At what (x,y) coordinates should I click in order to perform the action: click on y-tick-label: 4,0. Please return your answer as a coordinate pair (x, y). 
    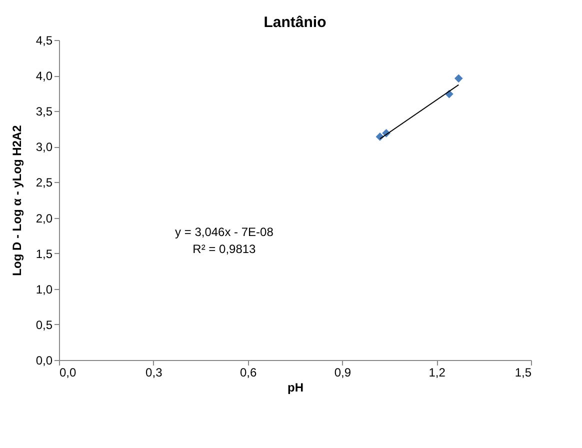
    Looking at the image, I should click on (44, 76).